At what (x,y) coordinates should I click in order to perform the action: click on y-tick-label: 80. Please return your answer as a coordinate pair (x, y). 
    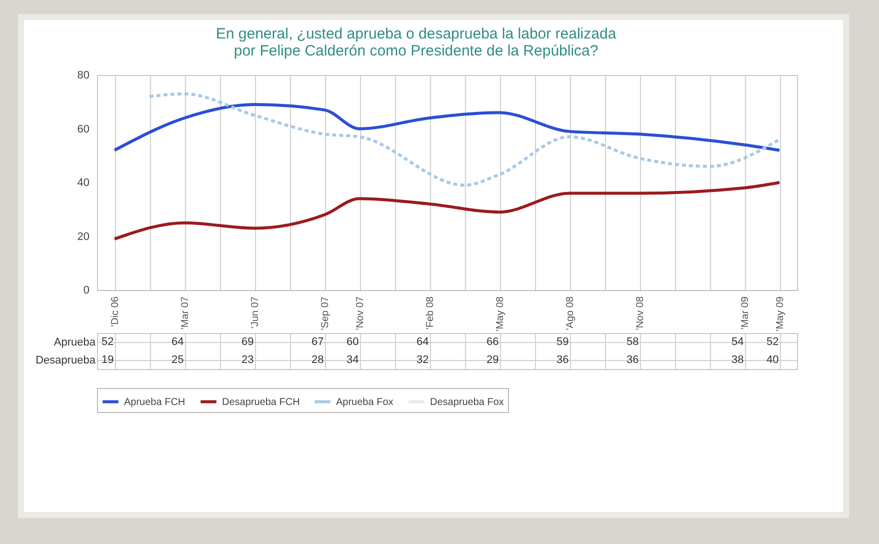
    Looking at the image, I should click on (83, 76).